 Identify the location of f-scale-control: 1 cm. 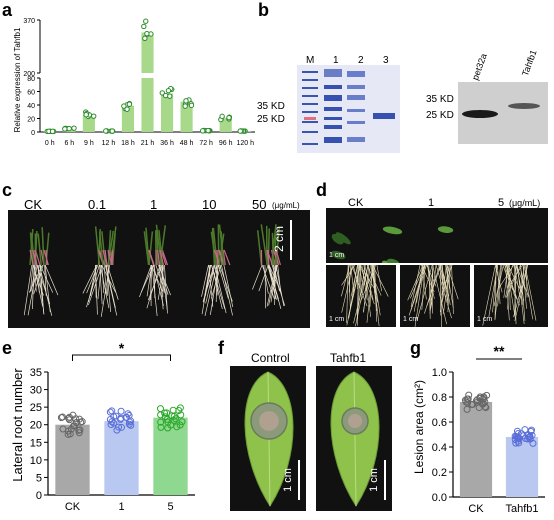
(287, 480).